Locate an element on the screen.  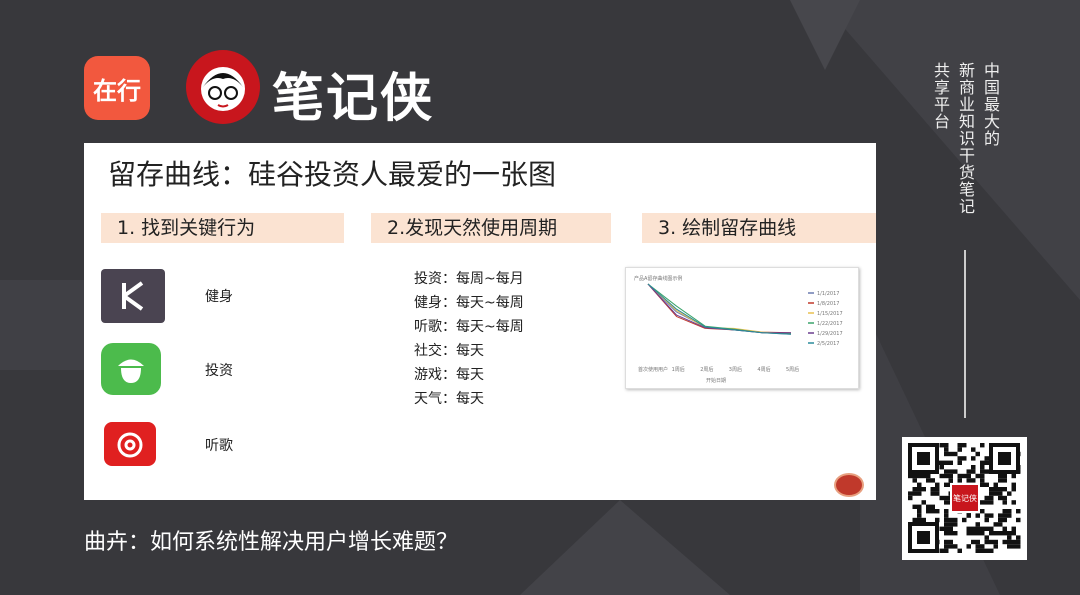
keep-icon is located at coordinates (133, 296).